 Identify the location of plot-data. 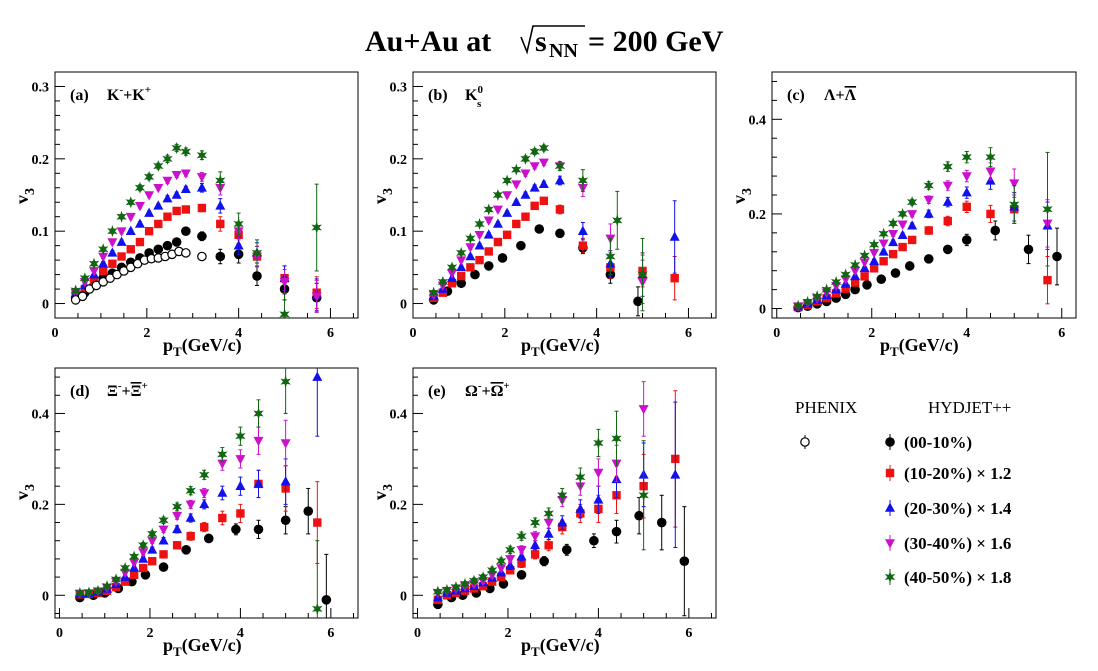
(203, 493).